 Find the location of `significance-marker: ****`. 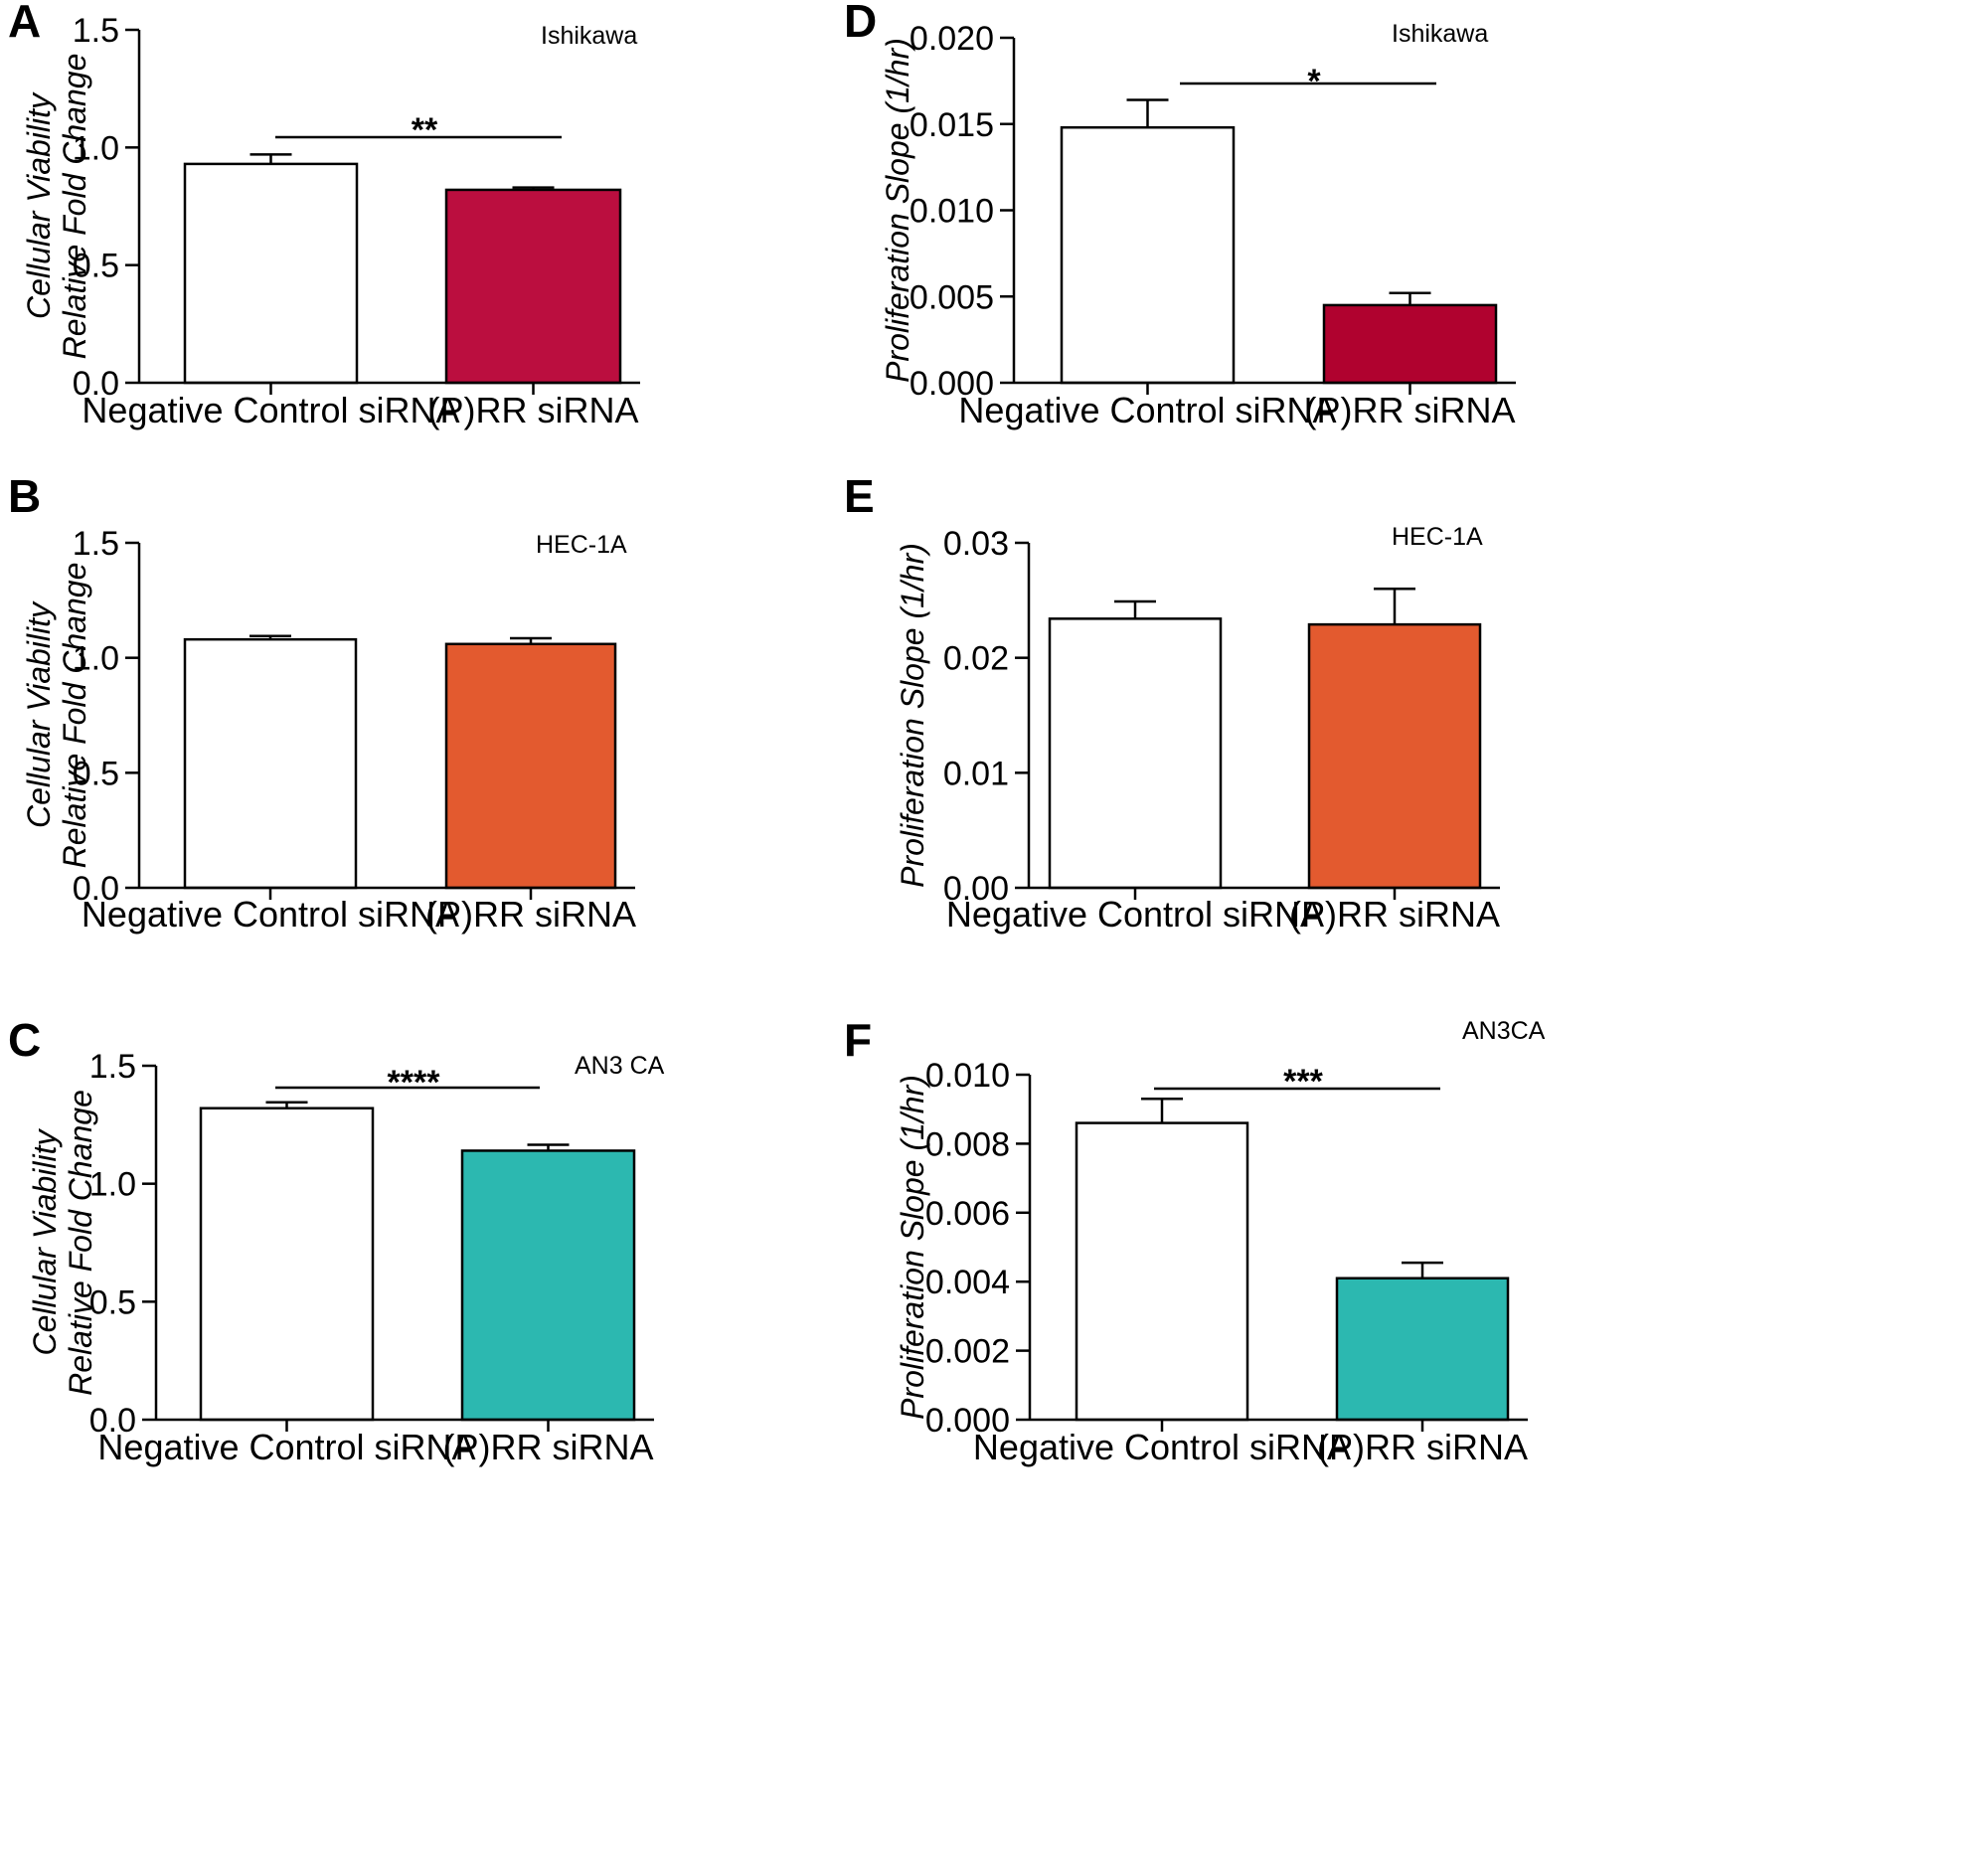

significance-marker: **** is located at coordinates (414, 1083).